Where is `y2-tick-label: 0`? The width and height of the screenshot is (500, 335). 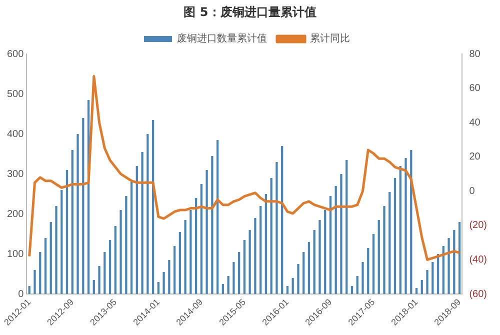 y2-tick-label: 0 is located at coordinates (472, 191).